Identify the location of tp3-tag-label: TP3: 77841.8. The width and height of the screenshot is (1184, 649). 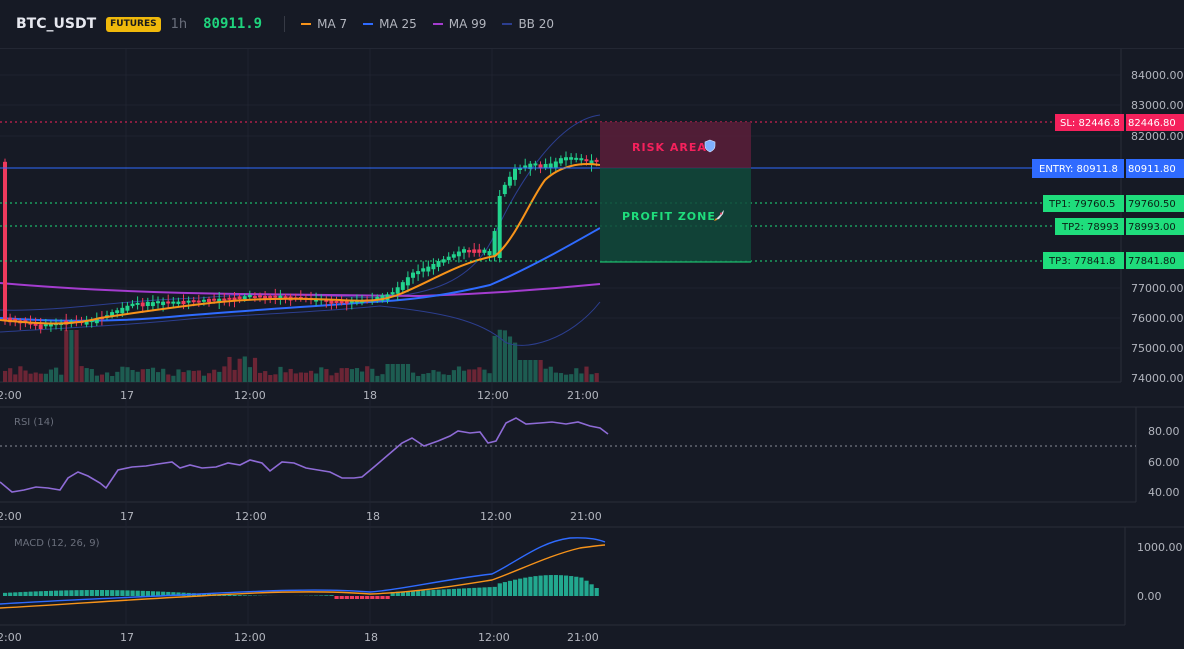
(1081, 261).